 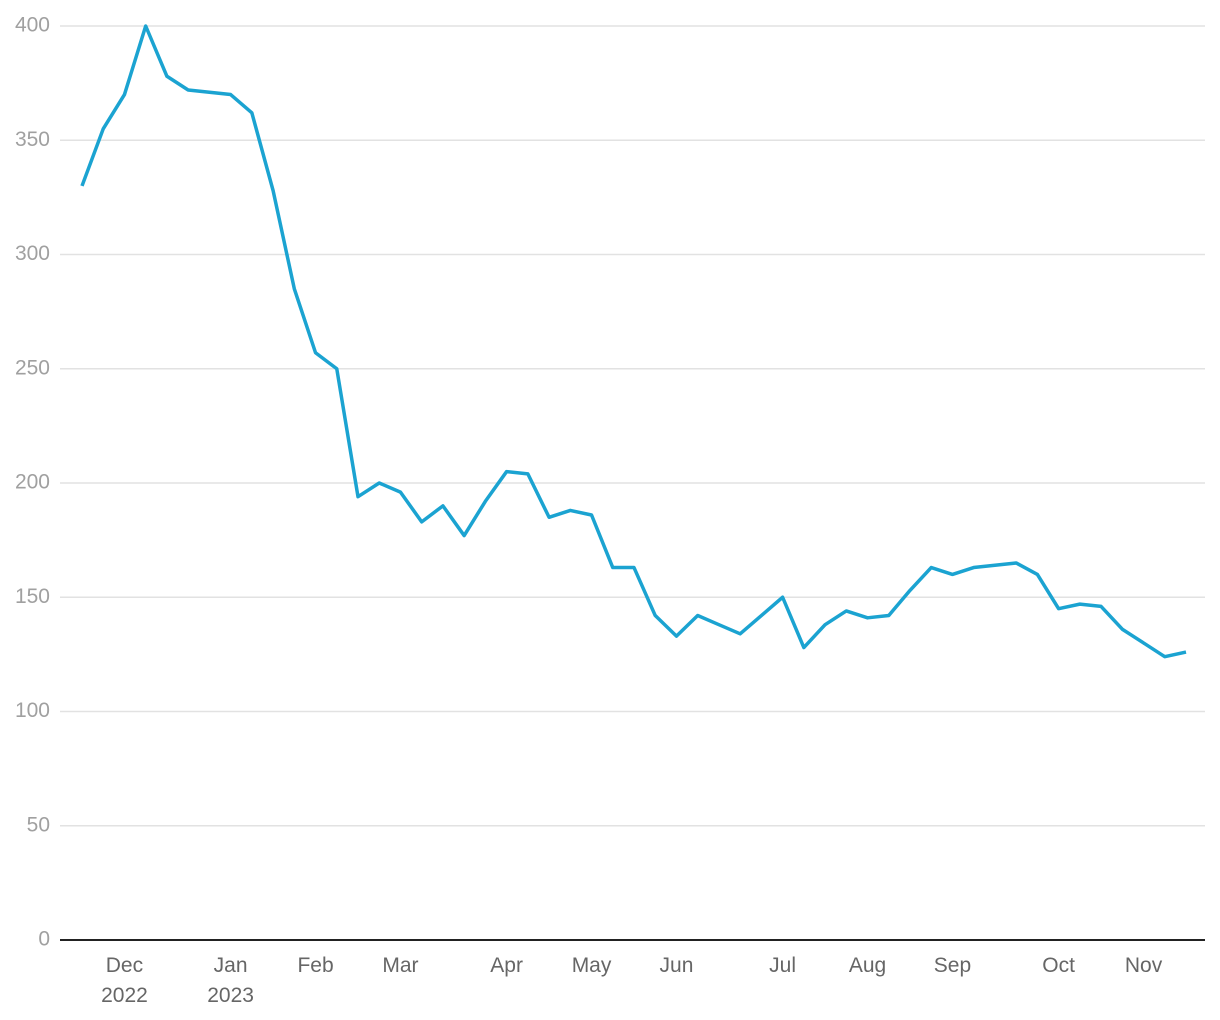 I want to click on y-tick-label: 50, so click(x=38, y=824).